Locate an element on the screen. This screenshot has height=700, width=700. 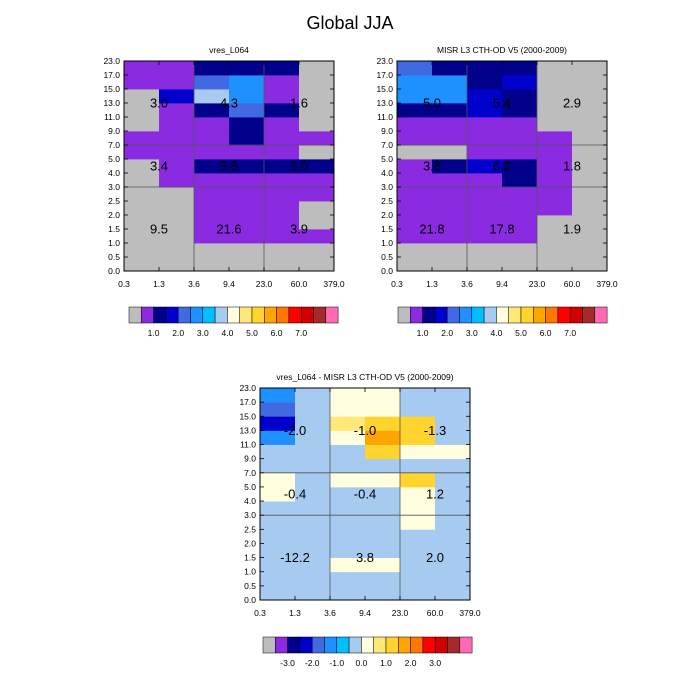
y-tick-label: 13.0 is located at coordinates (111, 103).